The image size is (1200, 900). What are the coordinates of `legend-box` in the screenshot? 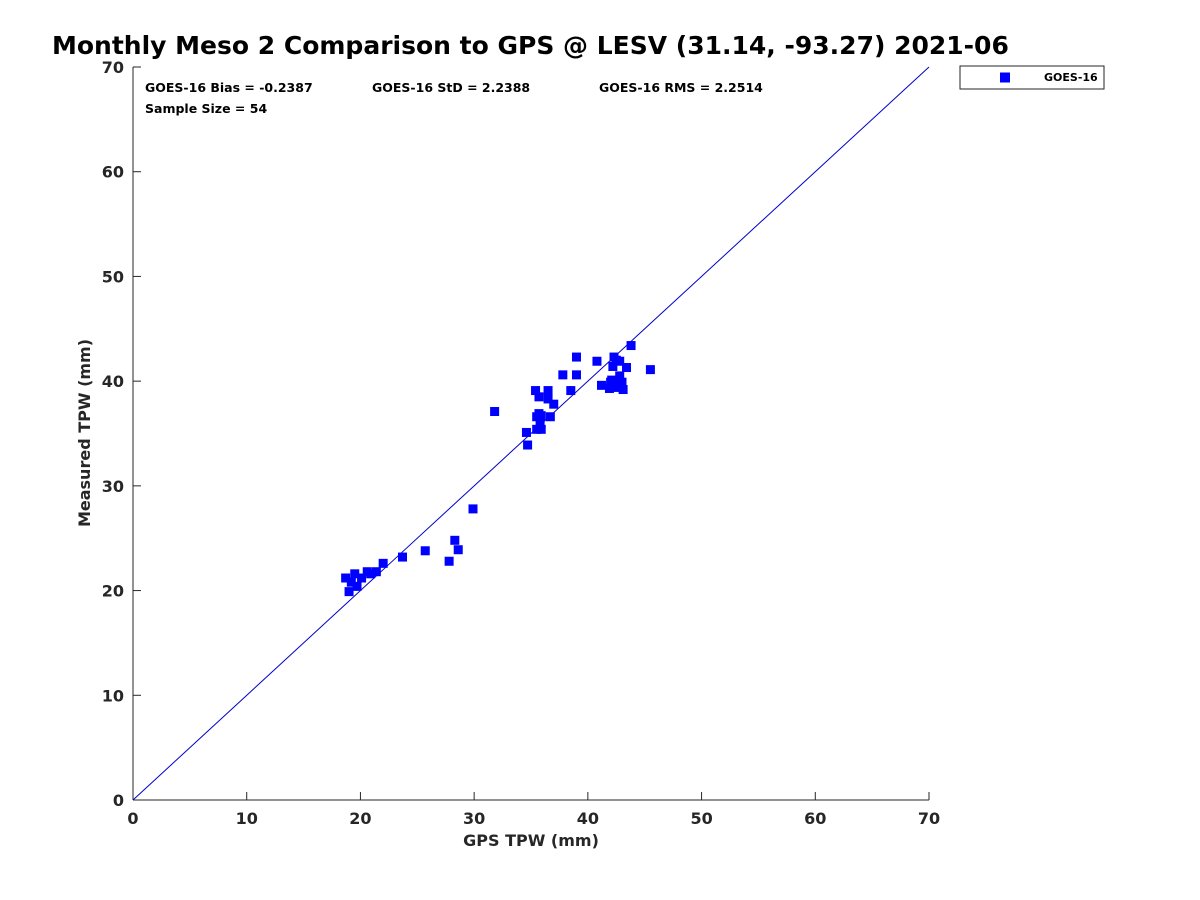 It's located at (1032, 77).